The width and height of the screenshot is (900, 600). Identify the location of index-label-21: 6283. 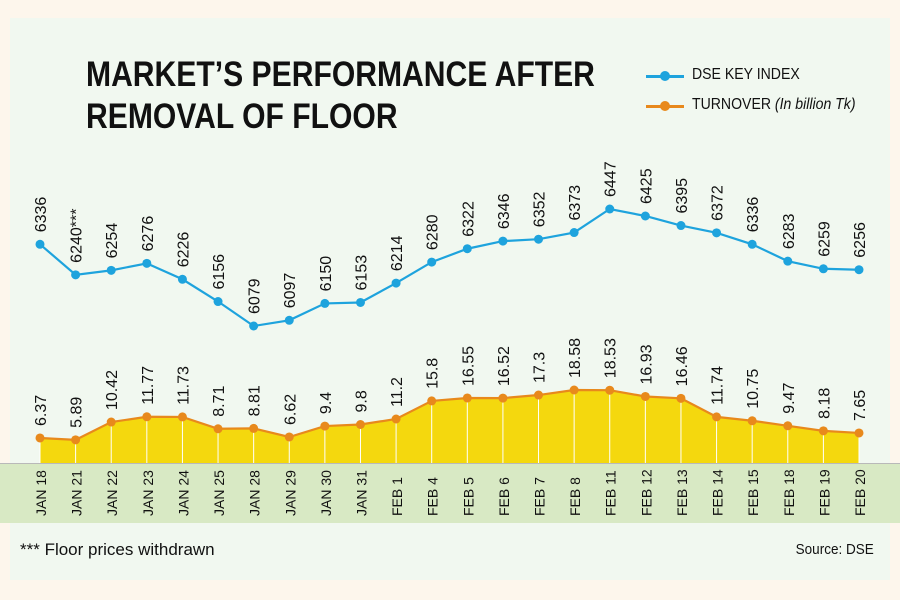
(789, 231).